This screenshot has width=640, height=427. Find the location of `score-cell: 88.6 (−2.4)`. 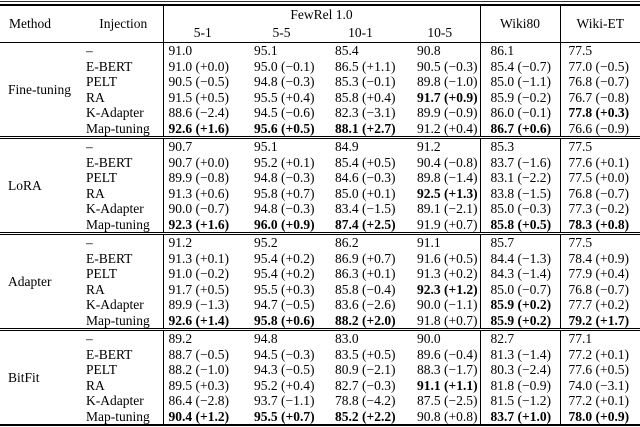

score-cell: 88.6 (−2.4) is located at coordinates (202, 113).